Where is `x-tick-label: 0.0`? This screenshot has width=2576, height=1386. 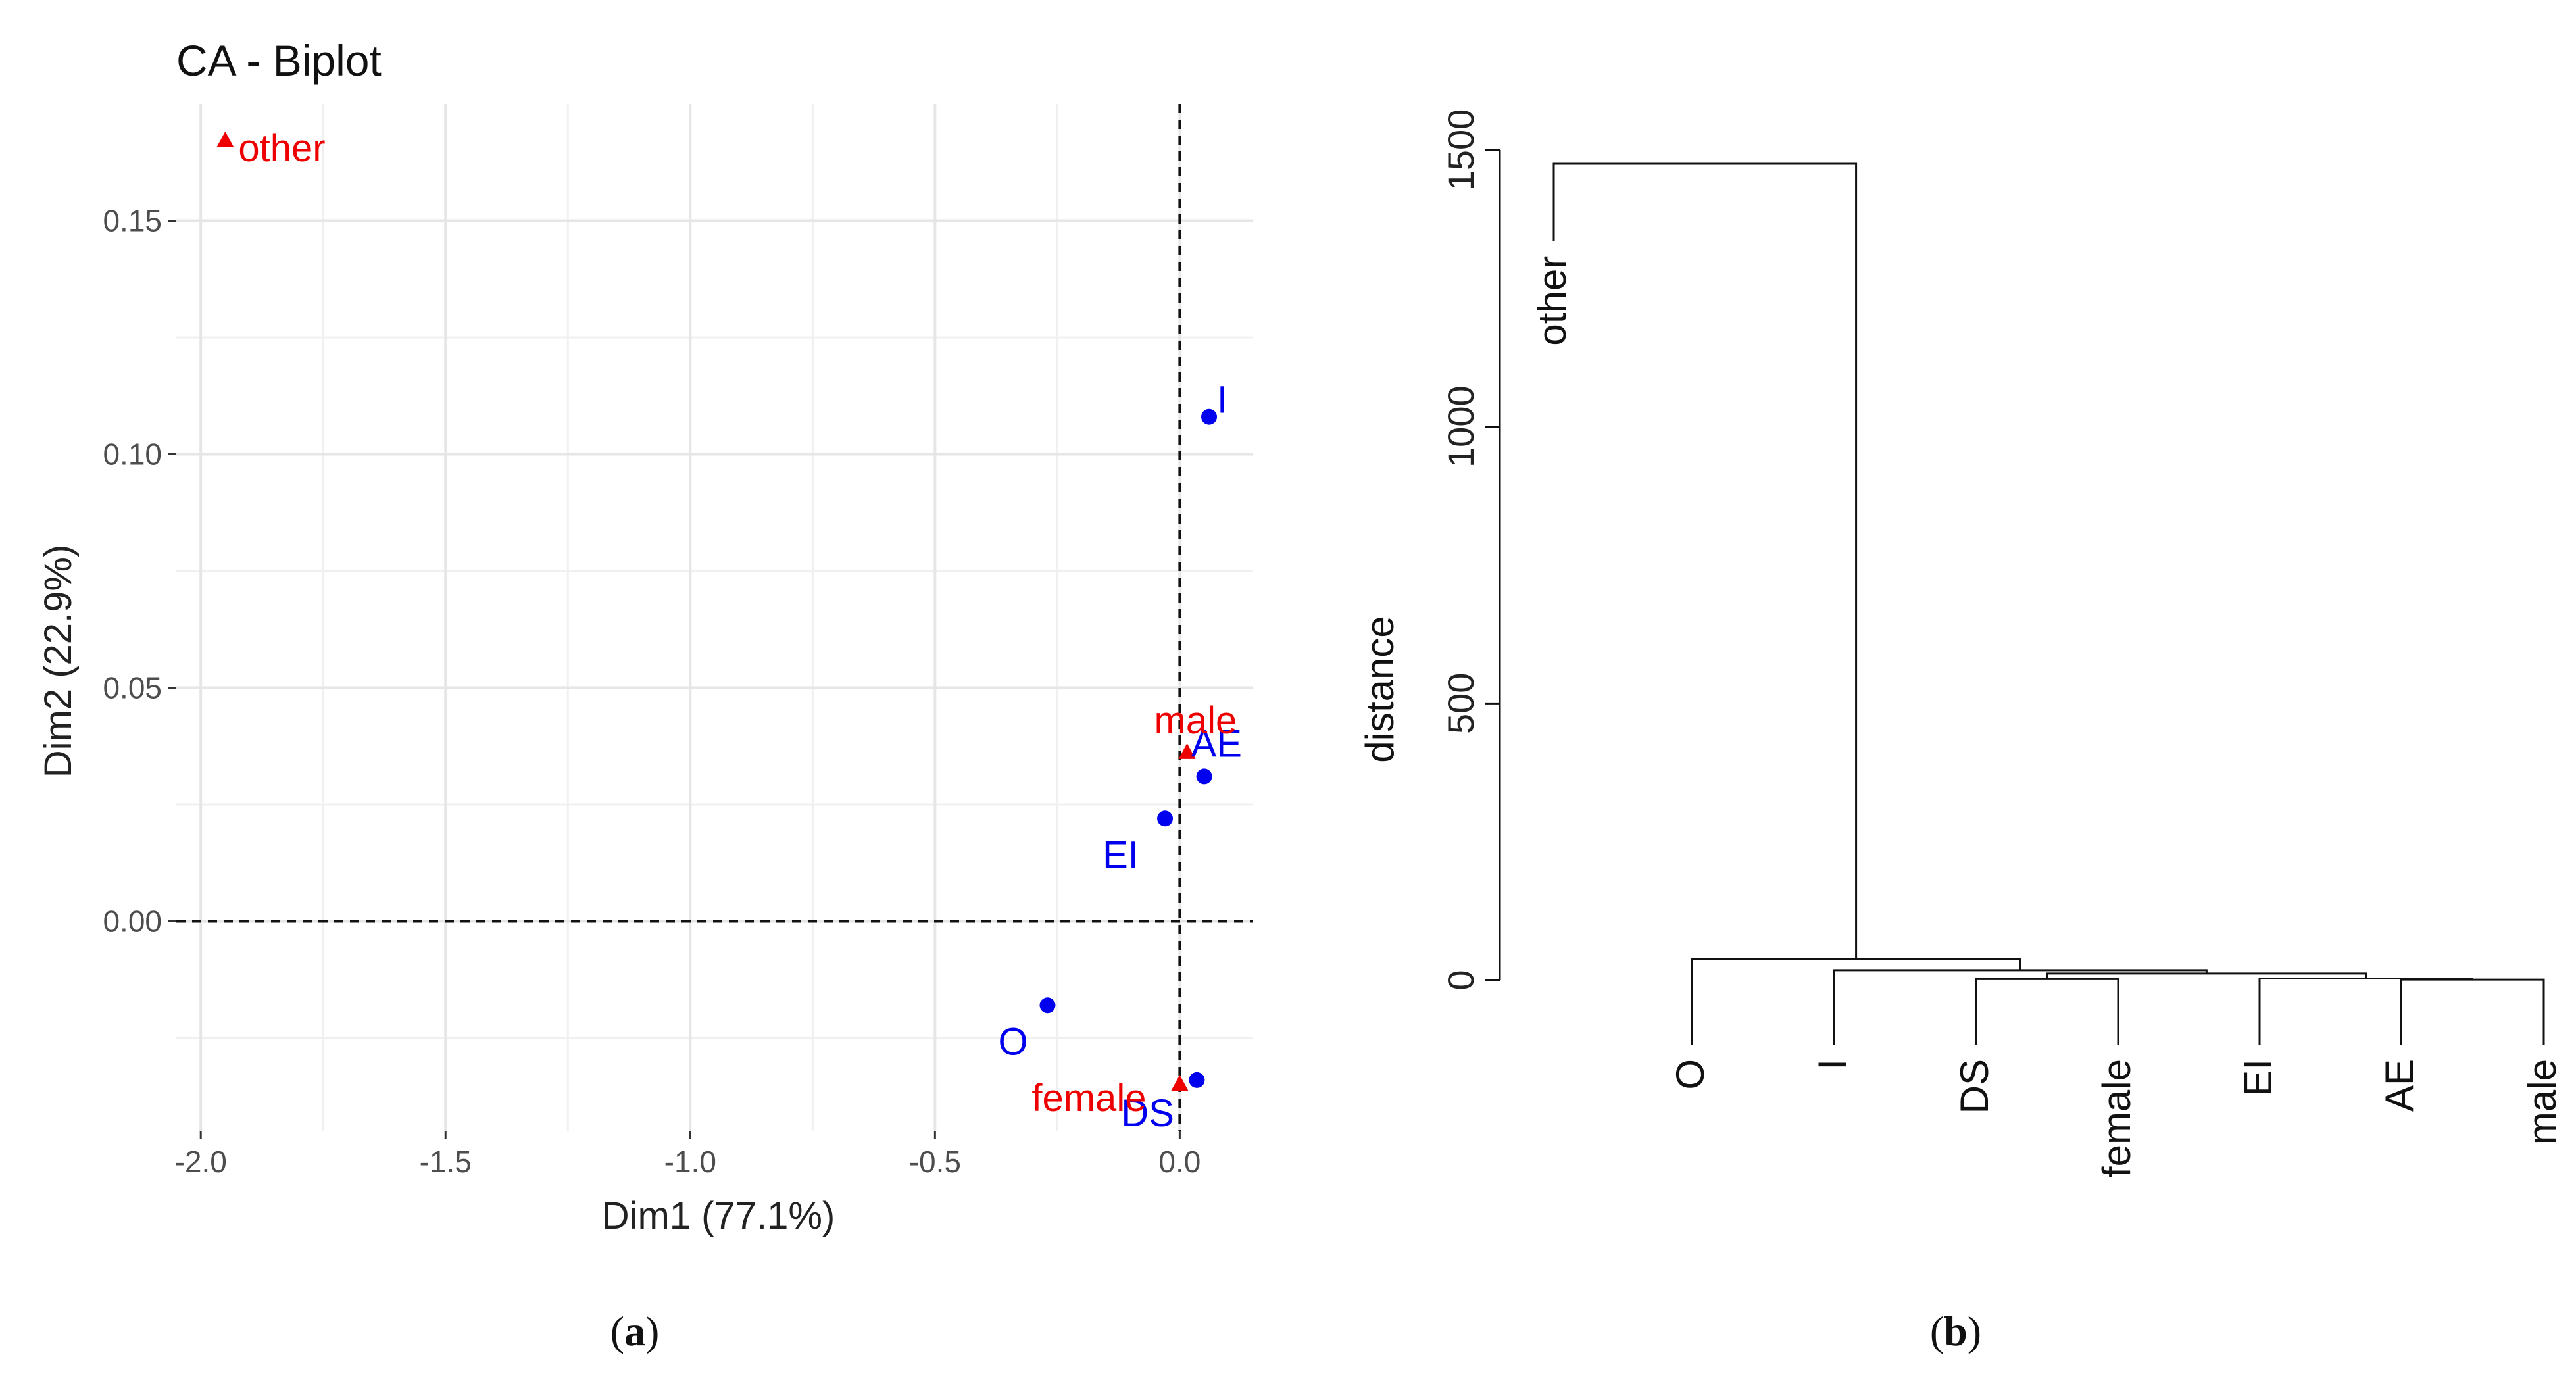 x-tick-label: 0.0 is located at coordinates (1179, 1162).